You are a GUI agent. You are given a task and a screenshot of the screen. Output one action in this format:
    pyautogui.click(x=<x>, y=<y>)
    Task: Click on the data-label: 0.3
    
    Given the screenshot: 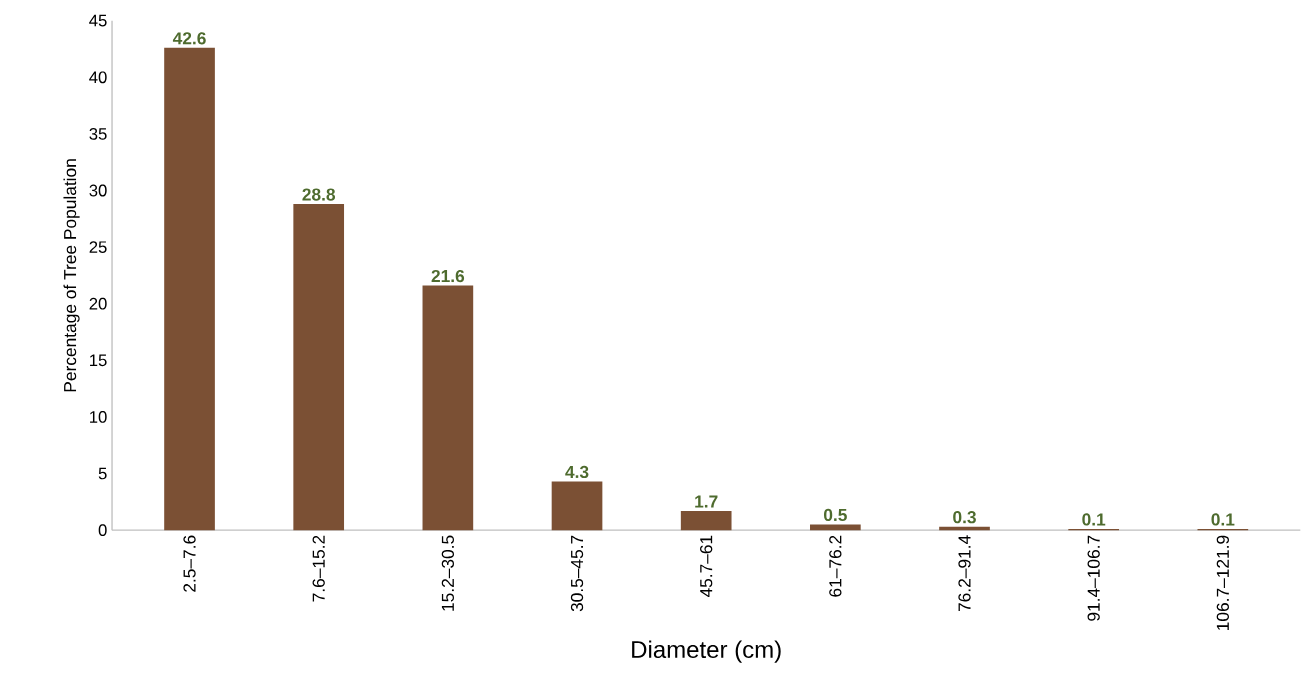 What is the action you would take?
    pyautogui.click(x=964, y=517)
    